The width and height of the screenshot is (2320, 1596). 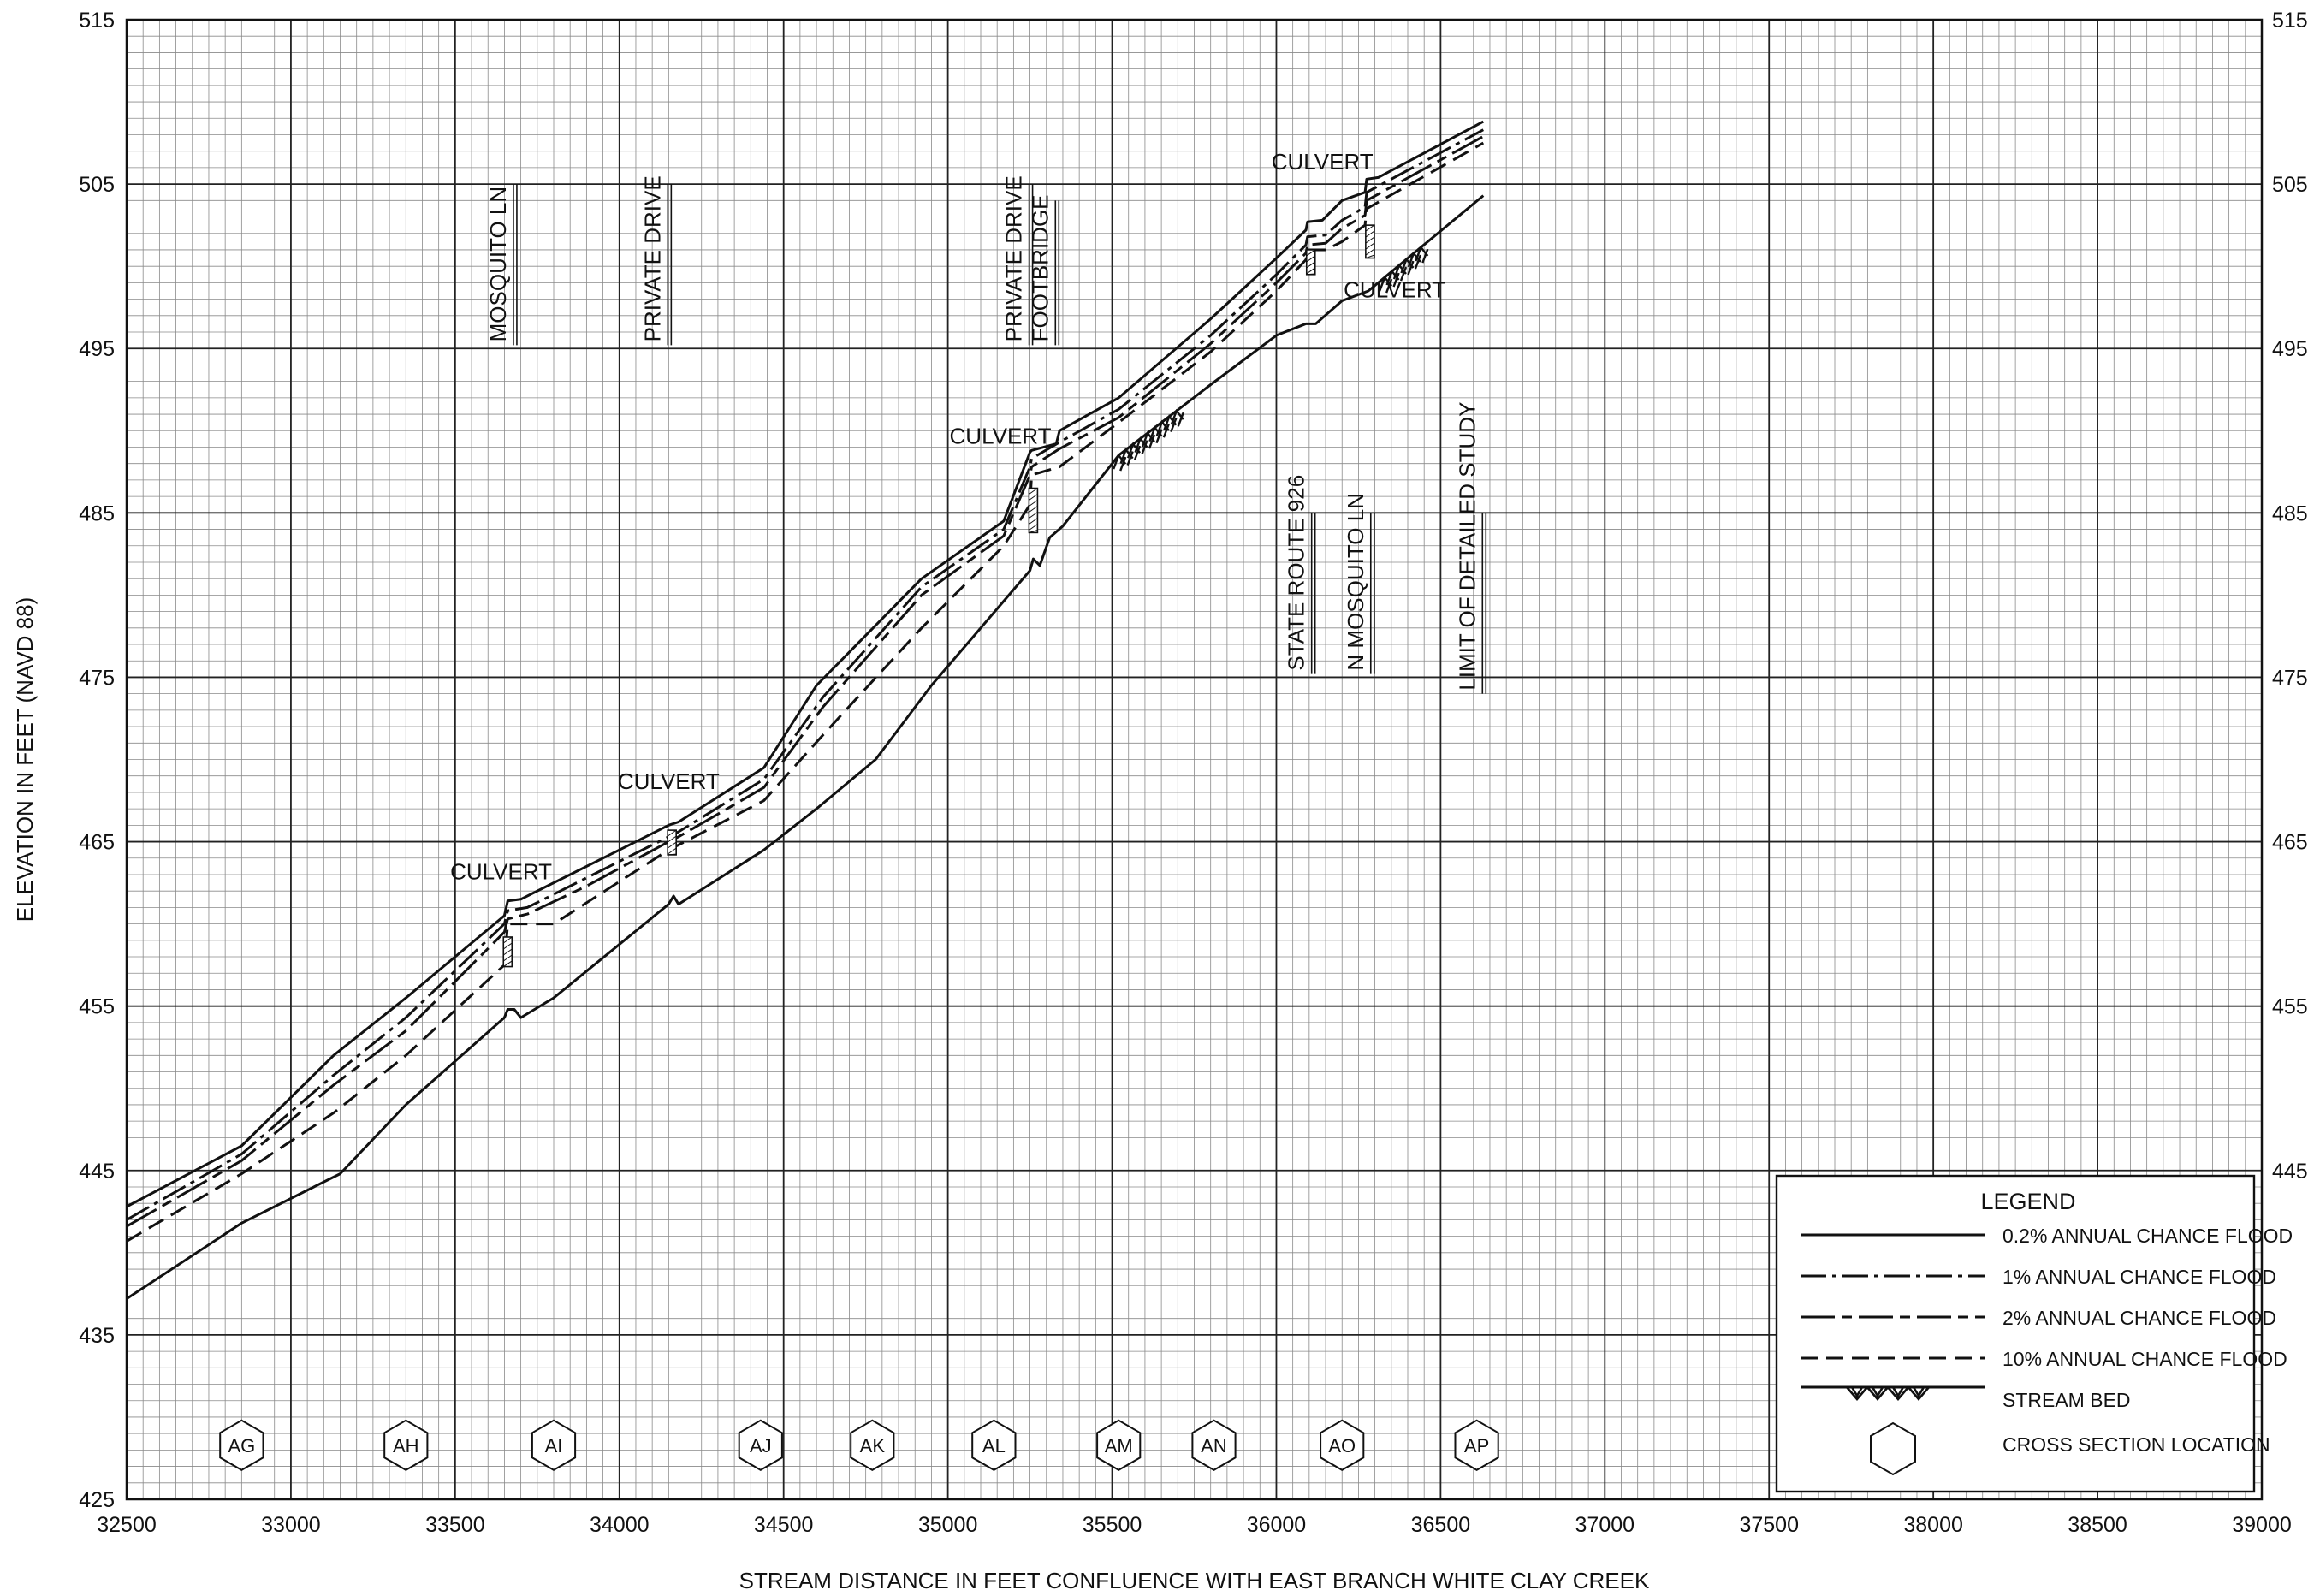 I want to click on x-tick-label: 37000, so click(x=1605, y=1525).